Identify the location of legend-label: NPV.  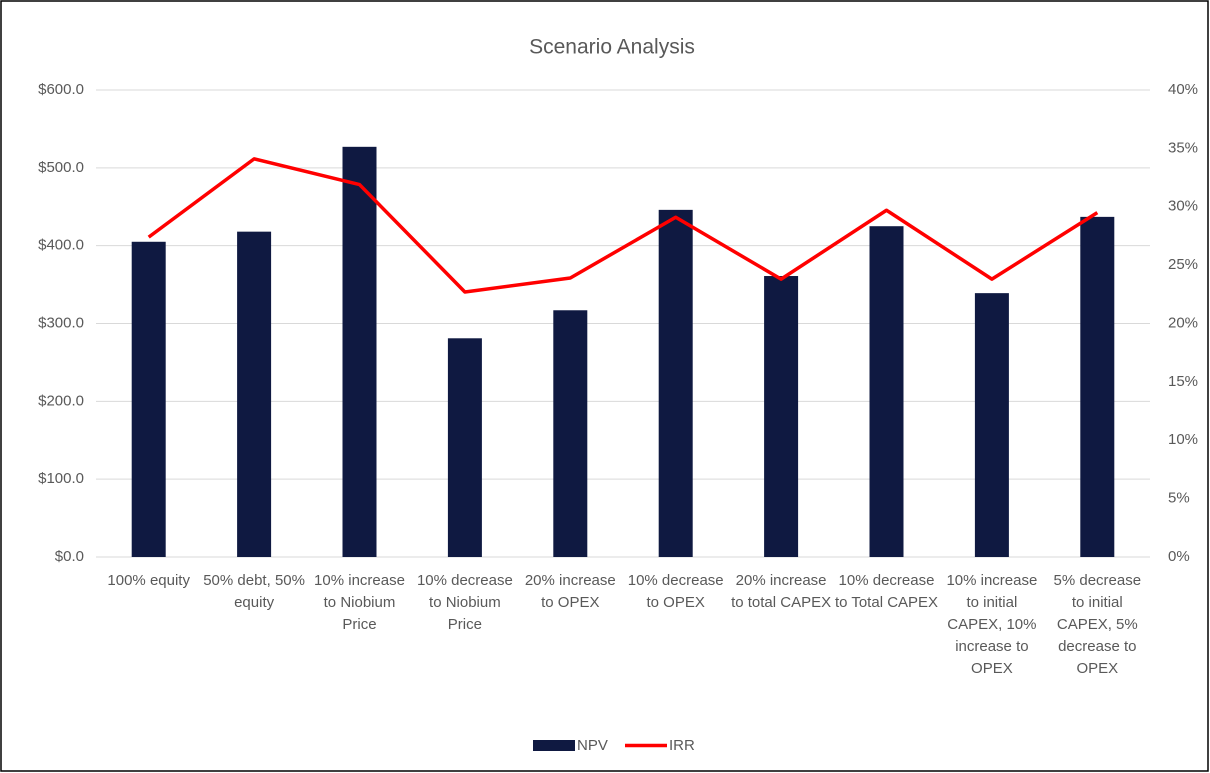
(592, 745).